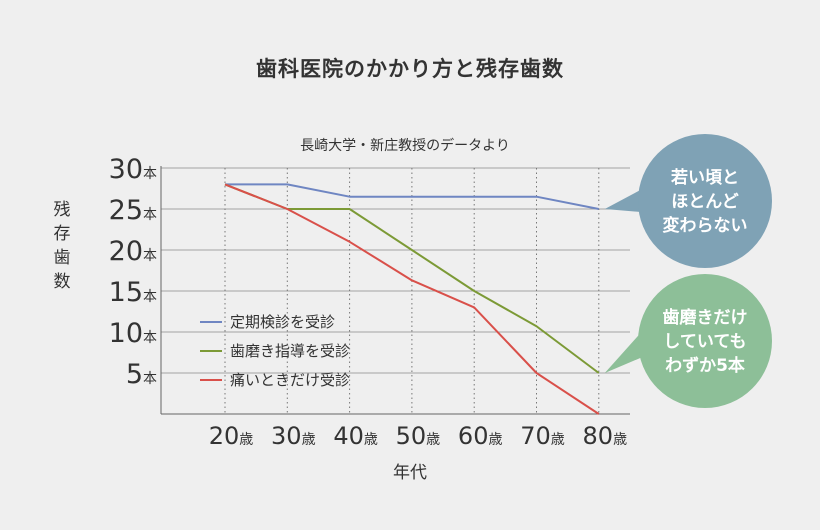 This screenshot has width=820, height=530. What do you see at coordinates (293, 436) in the screenshot?
I see `x-tick-label: 30歳` at bounding box center [293, 436].